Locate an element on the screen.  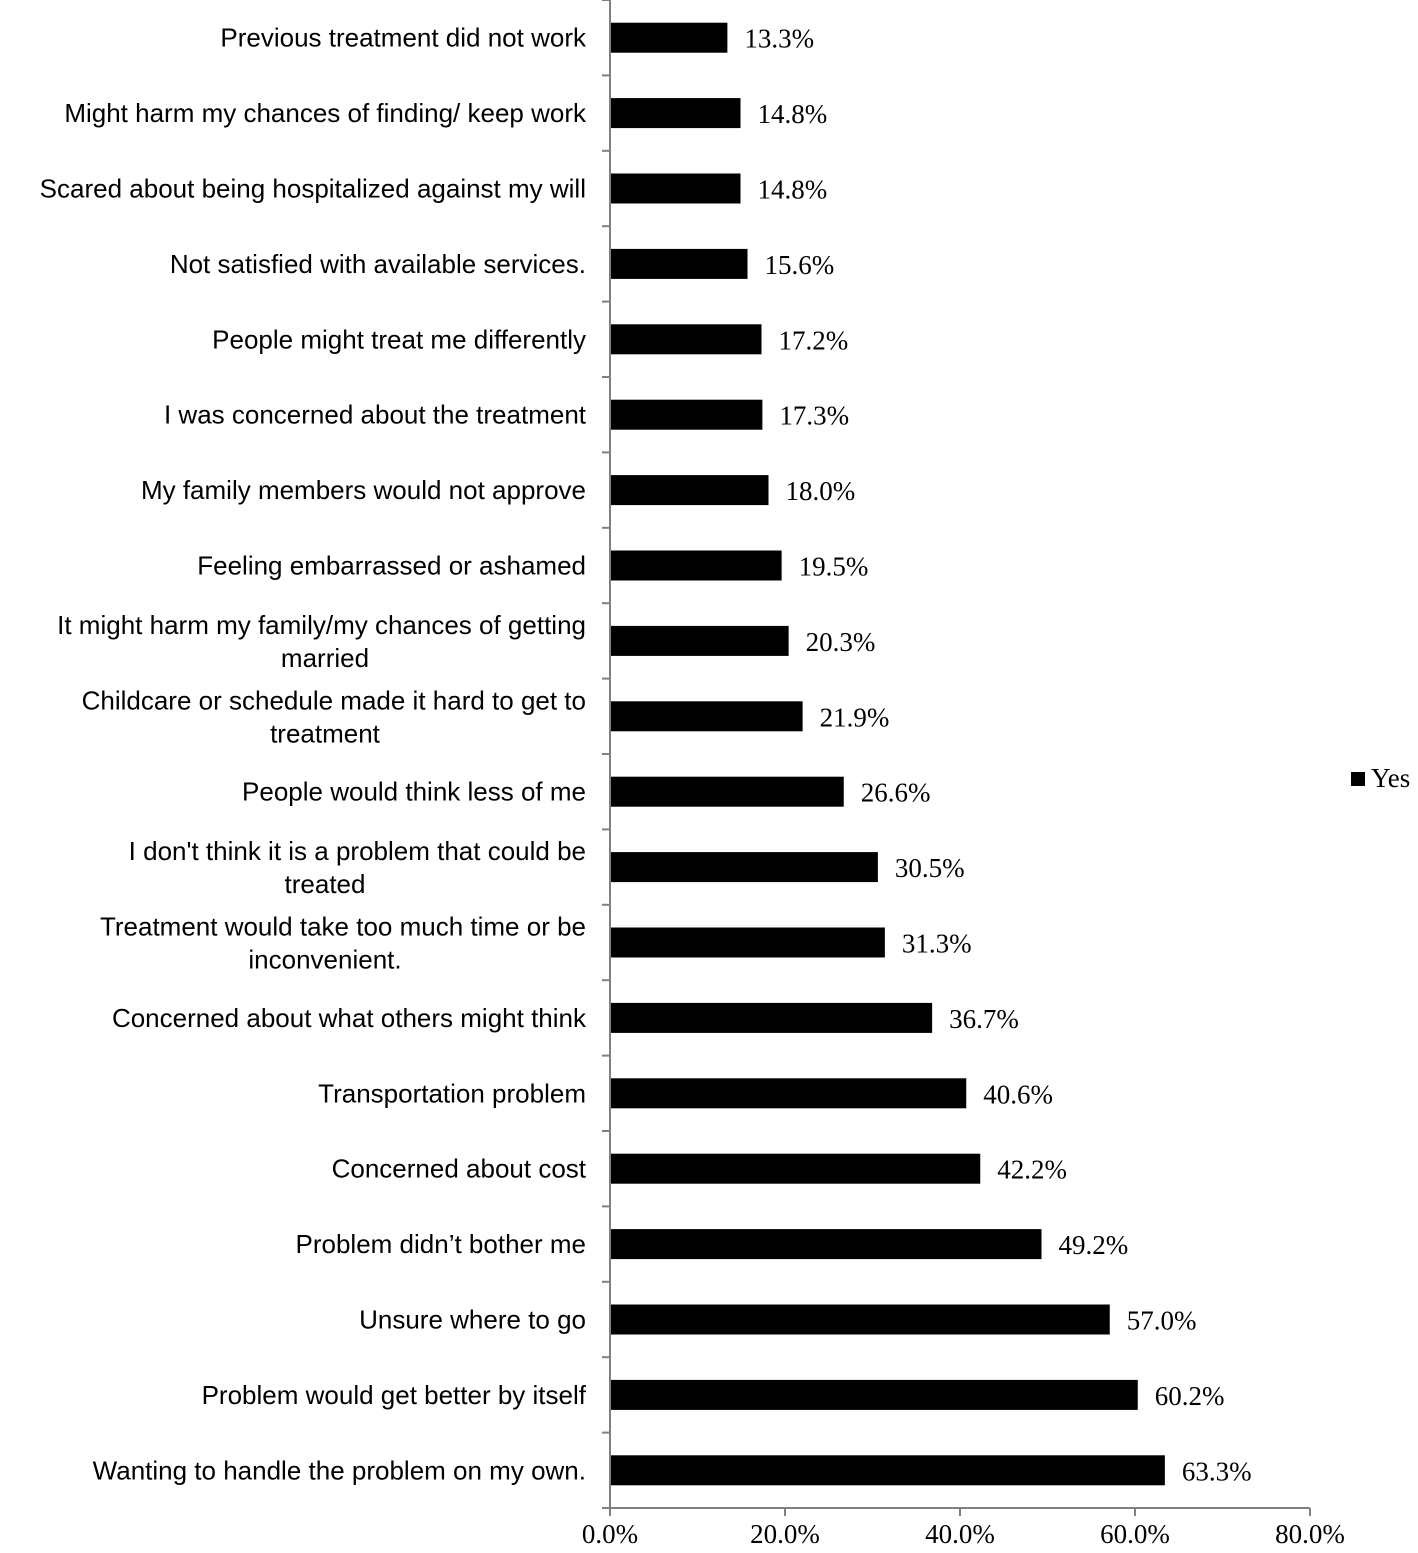
value-label: 31.3% is located at coordinates (937, 944).